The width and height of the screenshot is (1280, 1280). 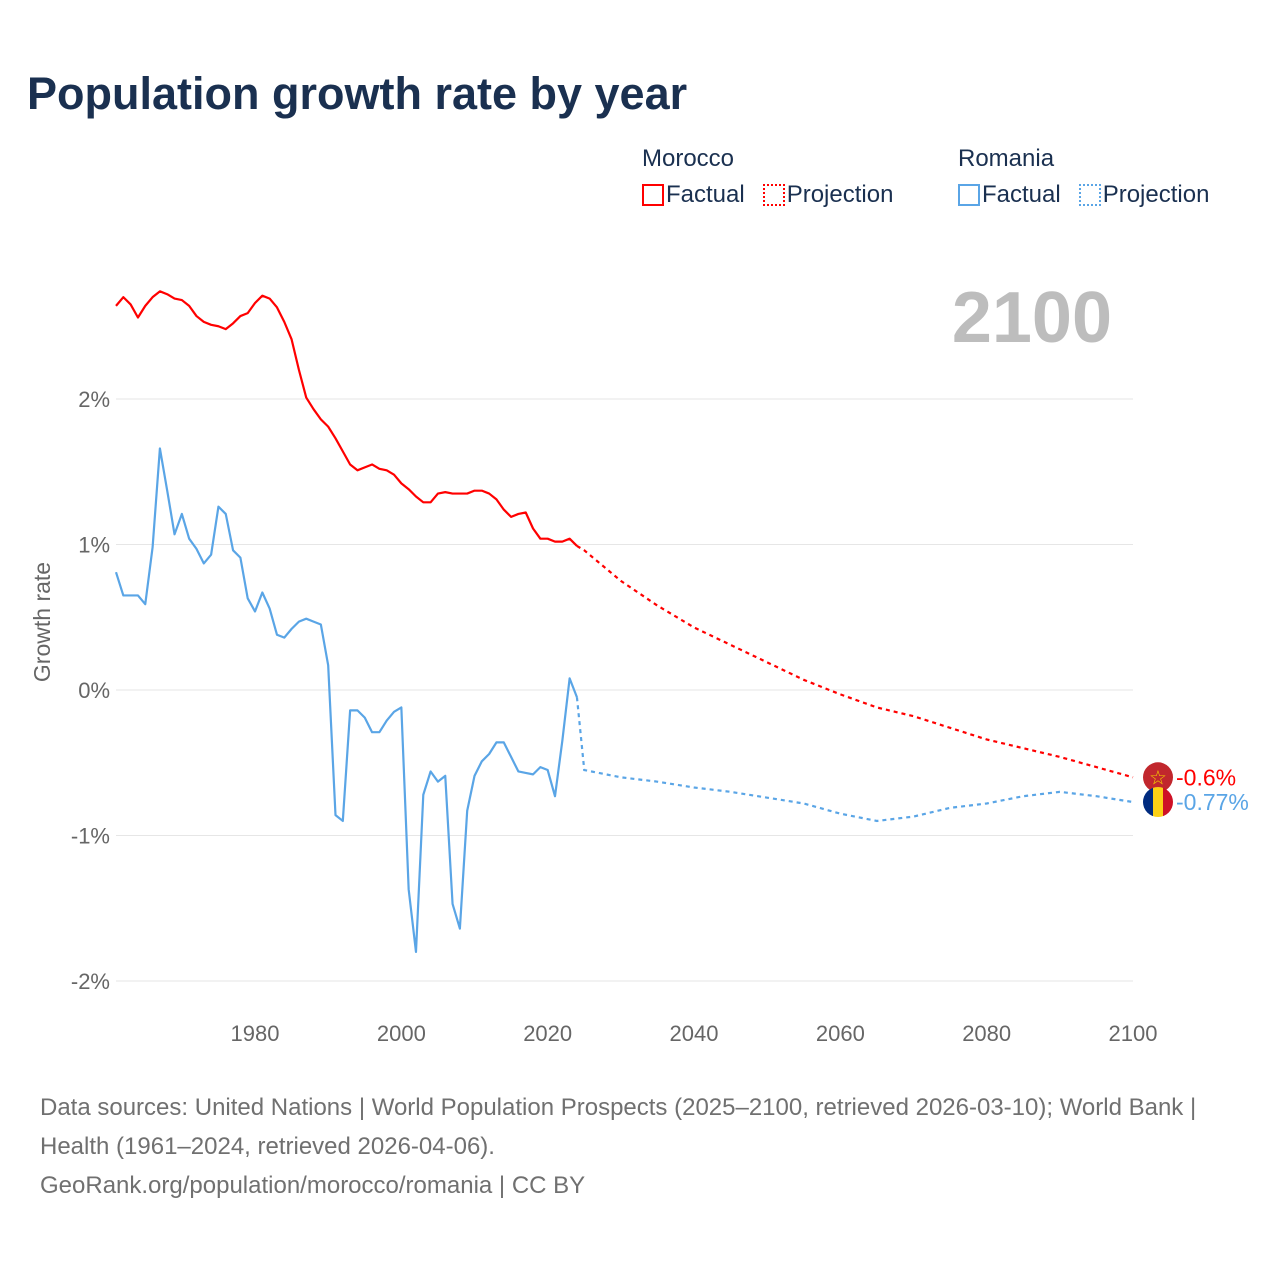 What do you see at coordinates (94, 399) in the screenshot?
I see `y-tick-label: 2%` at bounding box center [94, 399].